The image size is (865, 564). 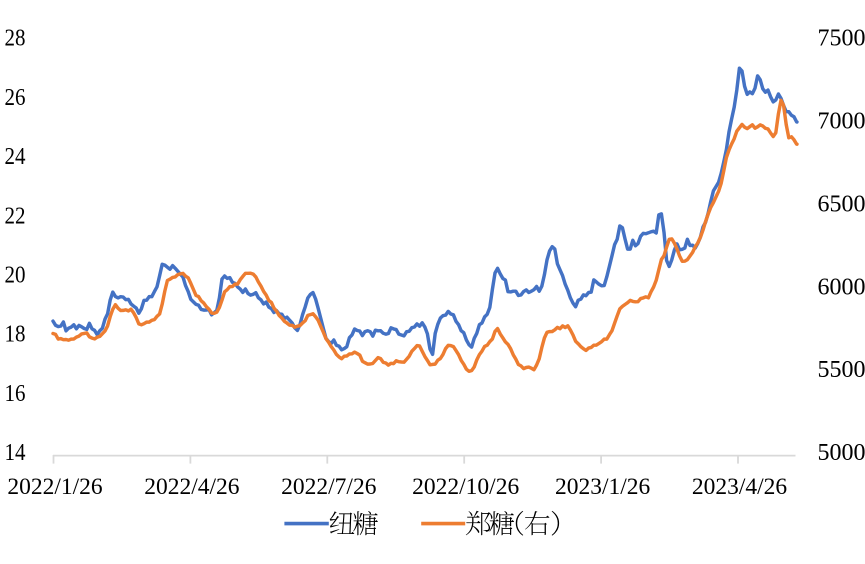 What do you see at coordinates (15, 156) in the screenshot?
I see `svg-text: 24` at bounding box center [15, 156].